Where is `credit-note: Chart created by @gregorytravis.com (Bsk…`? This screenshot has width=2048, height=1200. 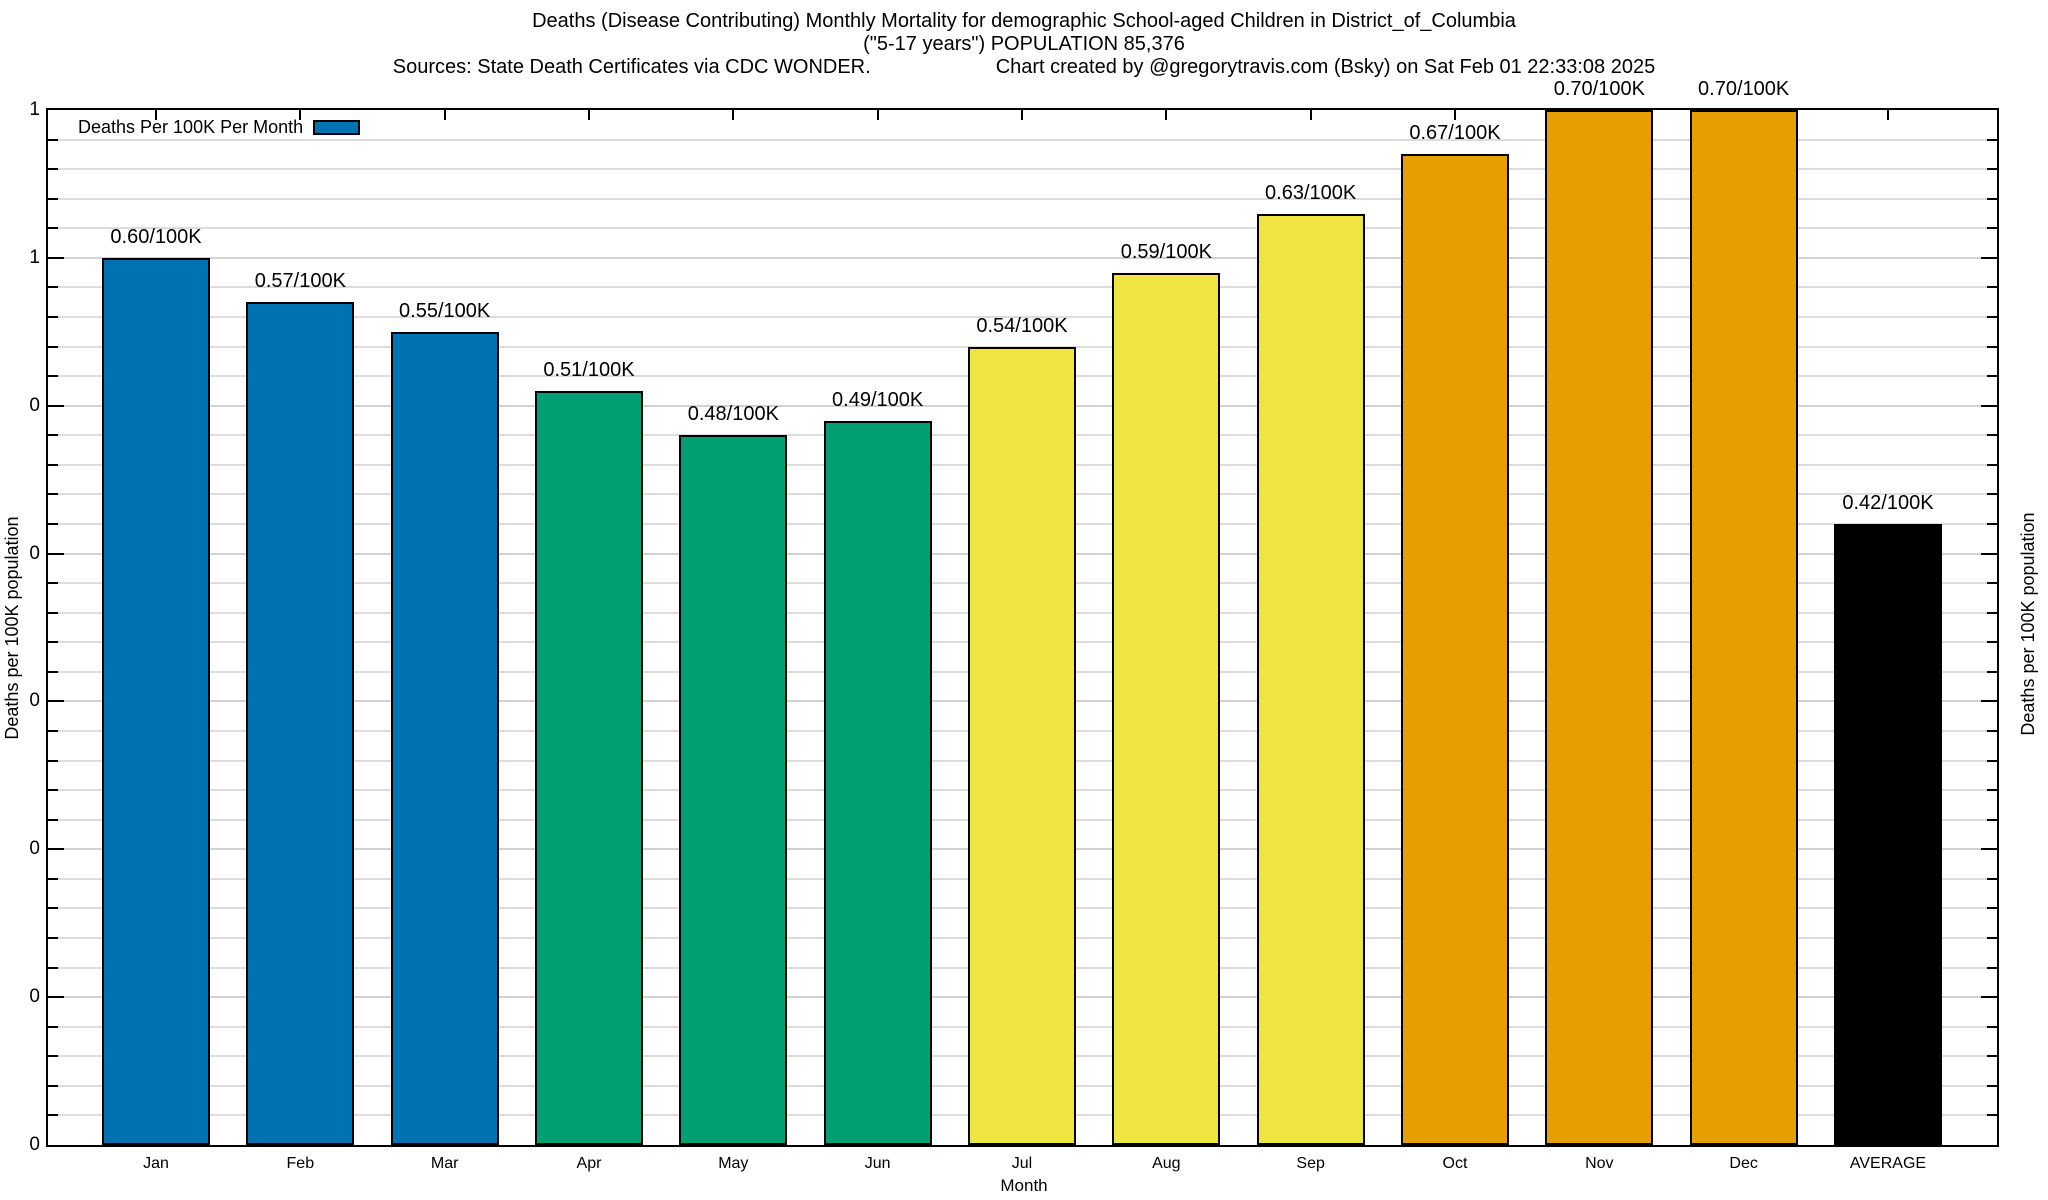 credit-note: Chart created by @gregorytravis.com (Bsk… is located at coordinates (1325, 67).